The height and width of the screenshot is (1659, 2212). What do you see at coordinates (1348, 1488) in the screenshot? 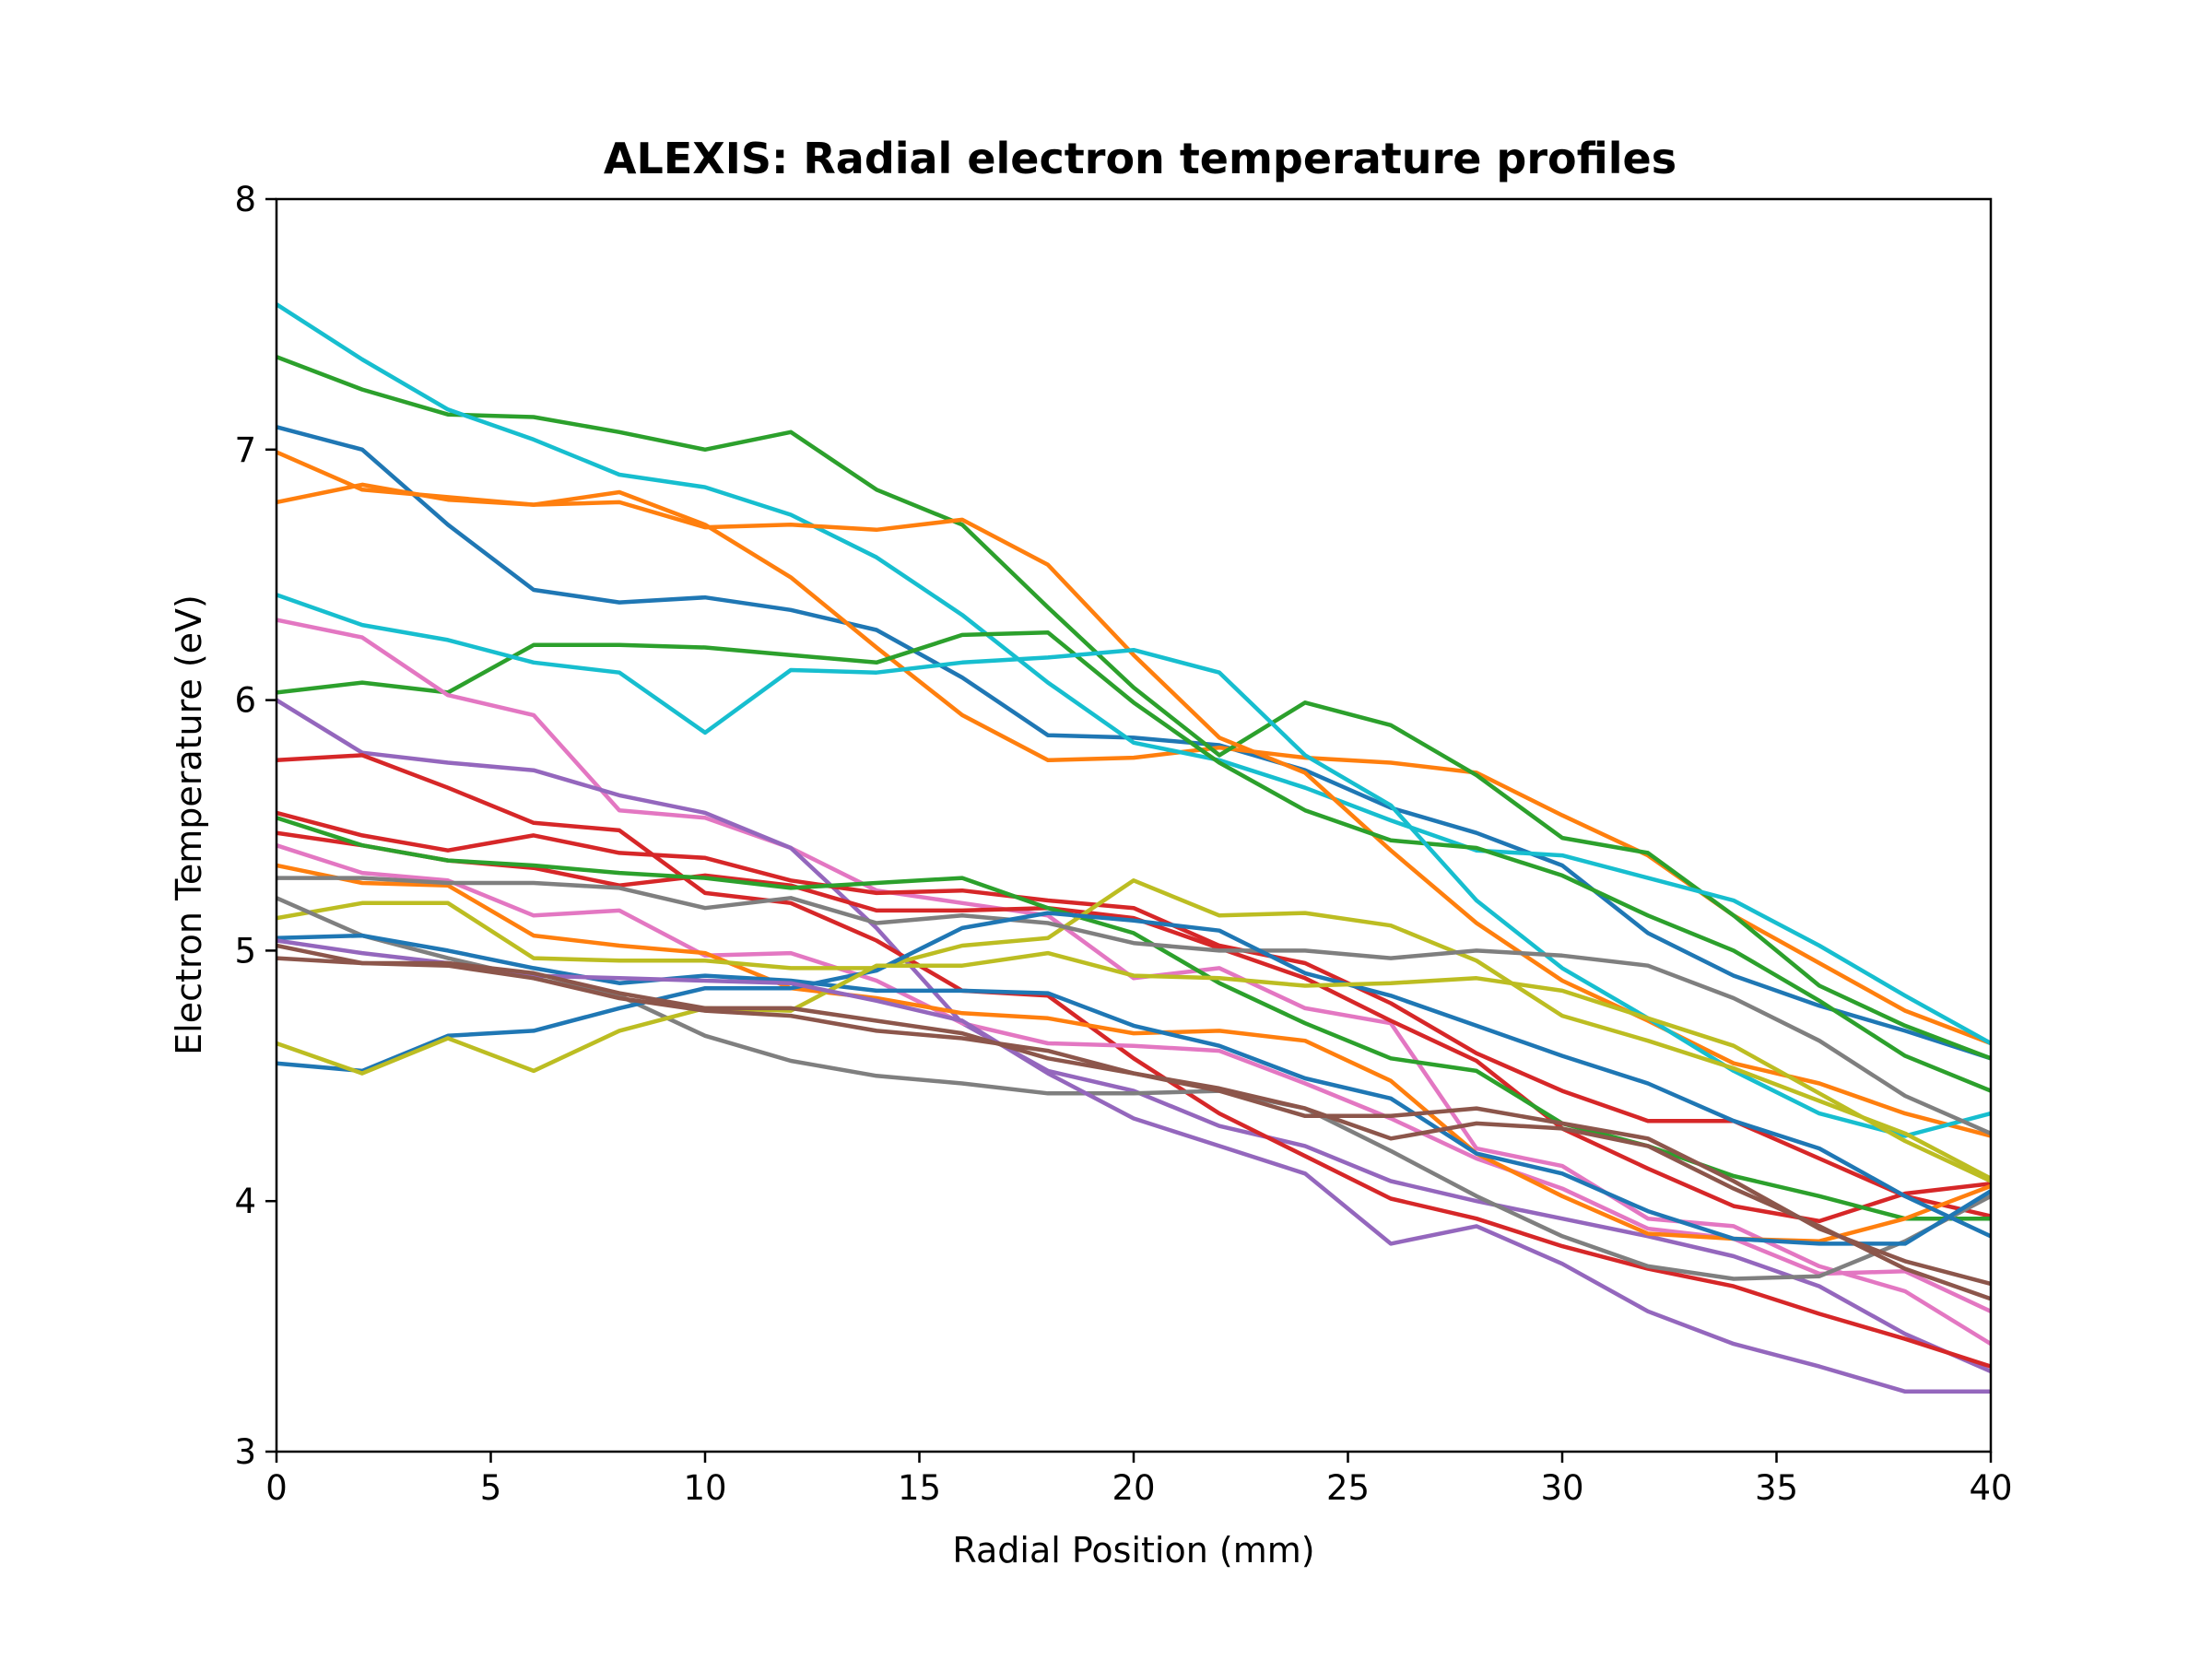
I see `x-tick-label: 25` at bounding box center [1348, 1488].